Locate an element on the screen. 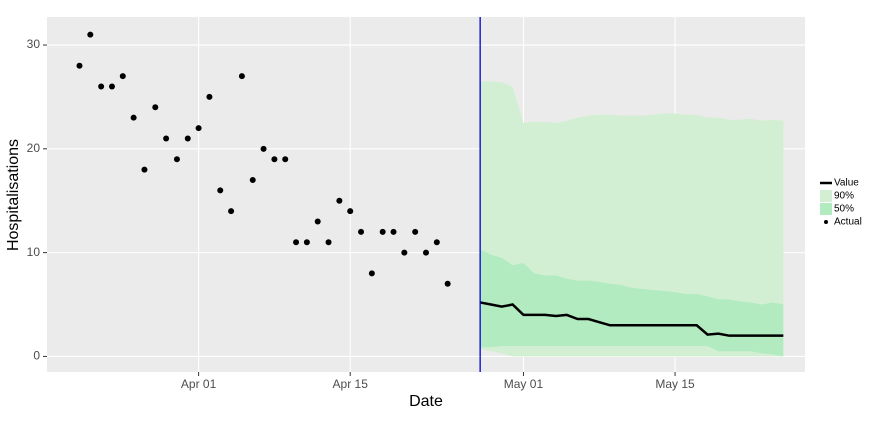 The width and height of the screenshot is (873, 424). band is located at coordinates (632, 303).